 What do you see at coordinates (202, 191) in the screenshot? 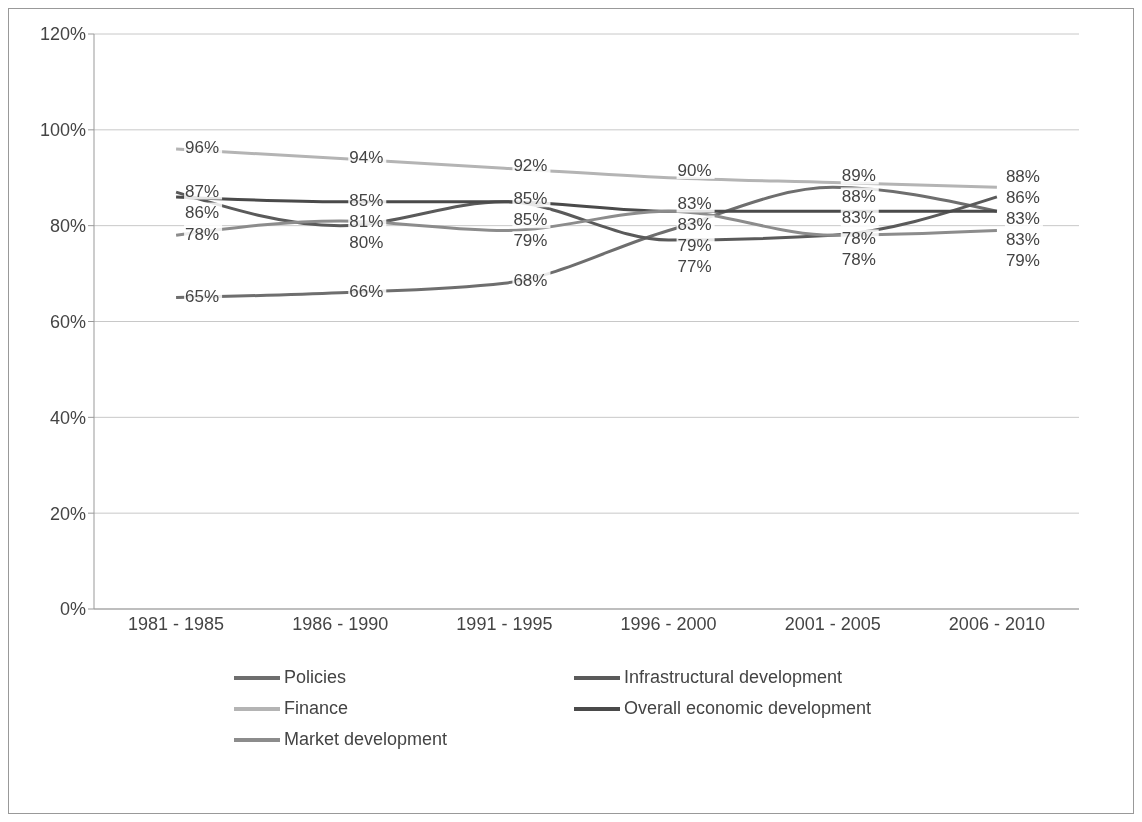
I see `data-label: 87%` at bounding box center [202, 191].